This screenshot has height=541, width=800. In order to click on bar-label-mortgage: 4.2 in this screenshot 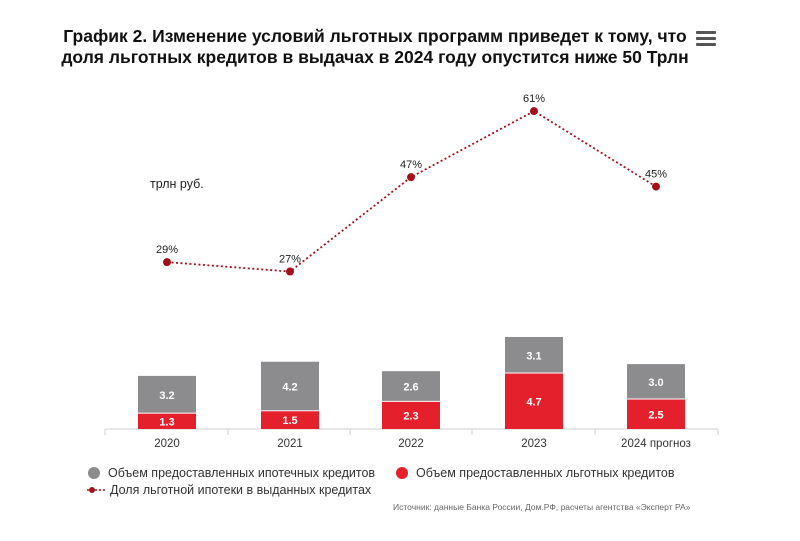, I will do `click(289, 388)`.